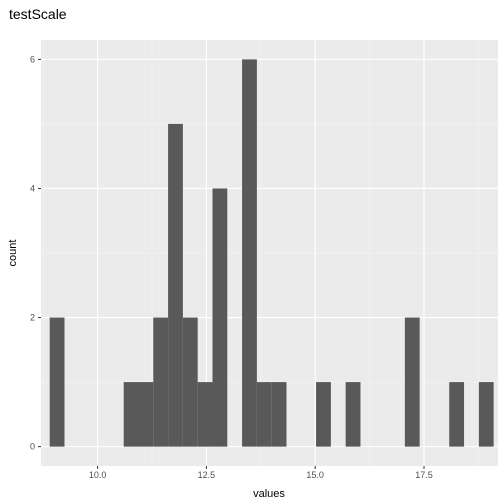 The width and height of the screenshot is (504, 504). I want to click on chart-title: testScale, so click(38, 14).